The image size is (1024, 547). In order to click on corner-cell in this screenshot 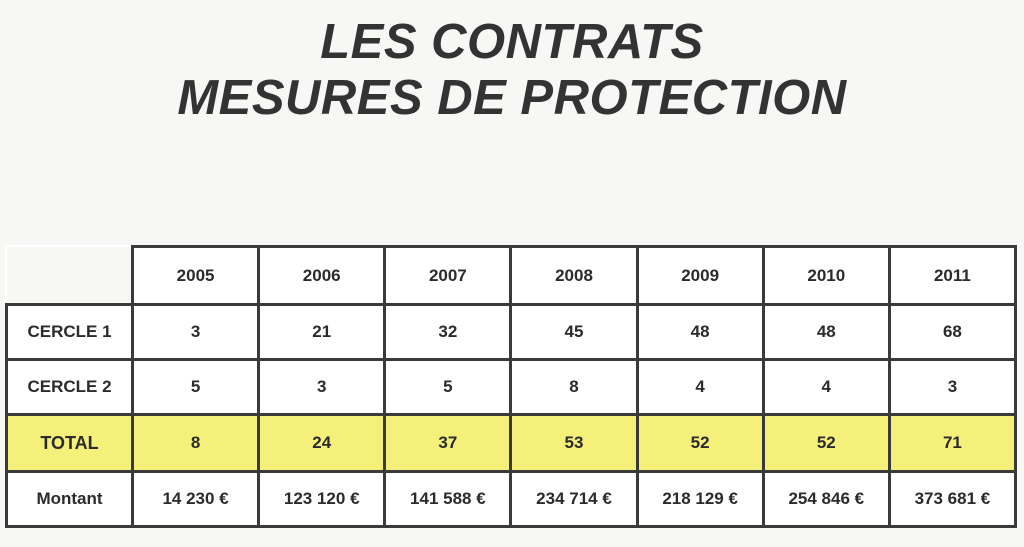, I will do `click(70, 276)`.